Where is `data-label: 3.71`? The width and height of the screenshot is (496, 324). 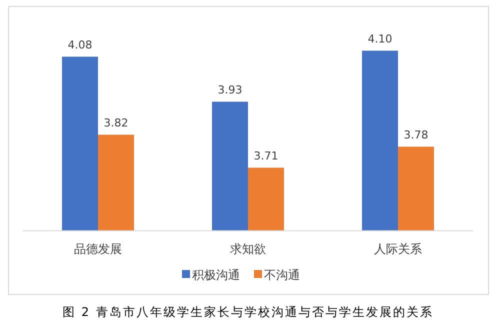 data-label: 3.71 is located at coordinates (266, 156).